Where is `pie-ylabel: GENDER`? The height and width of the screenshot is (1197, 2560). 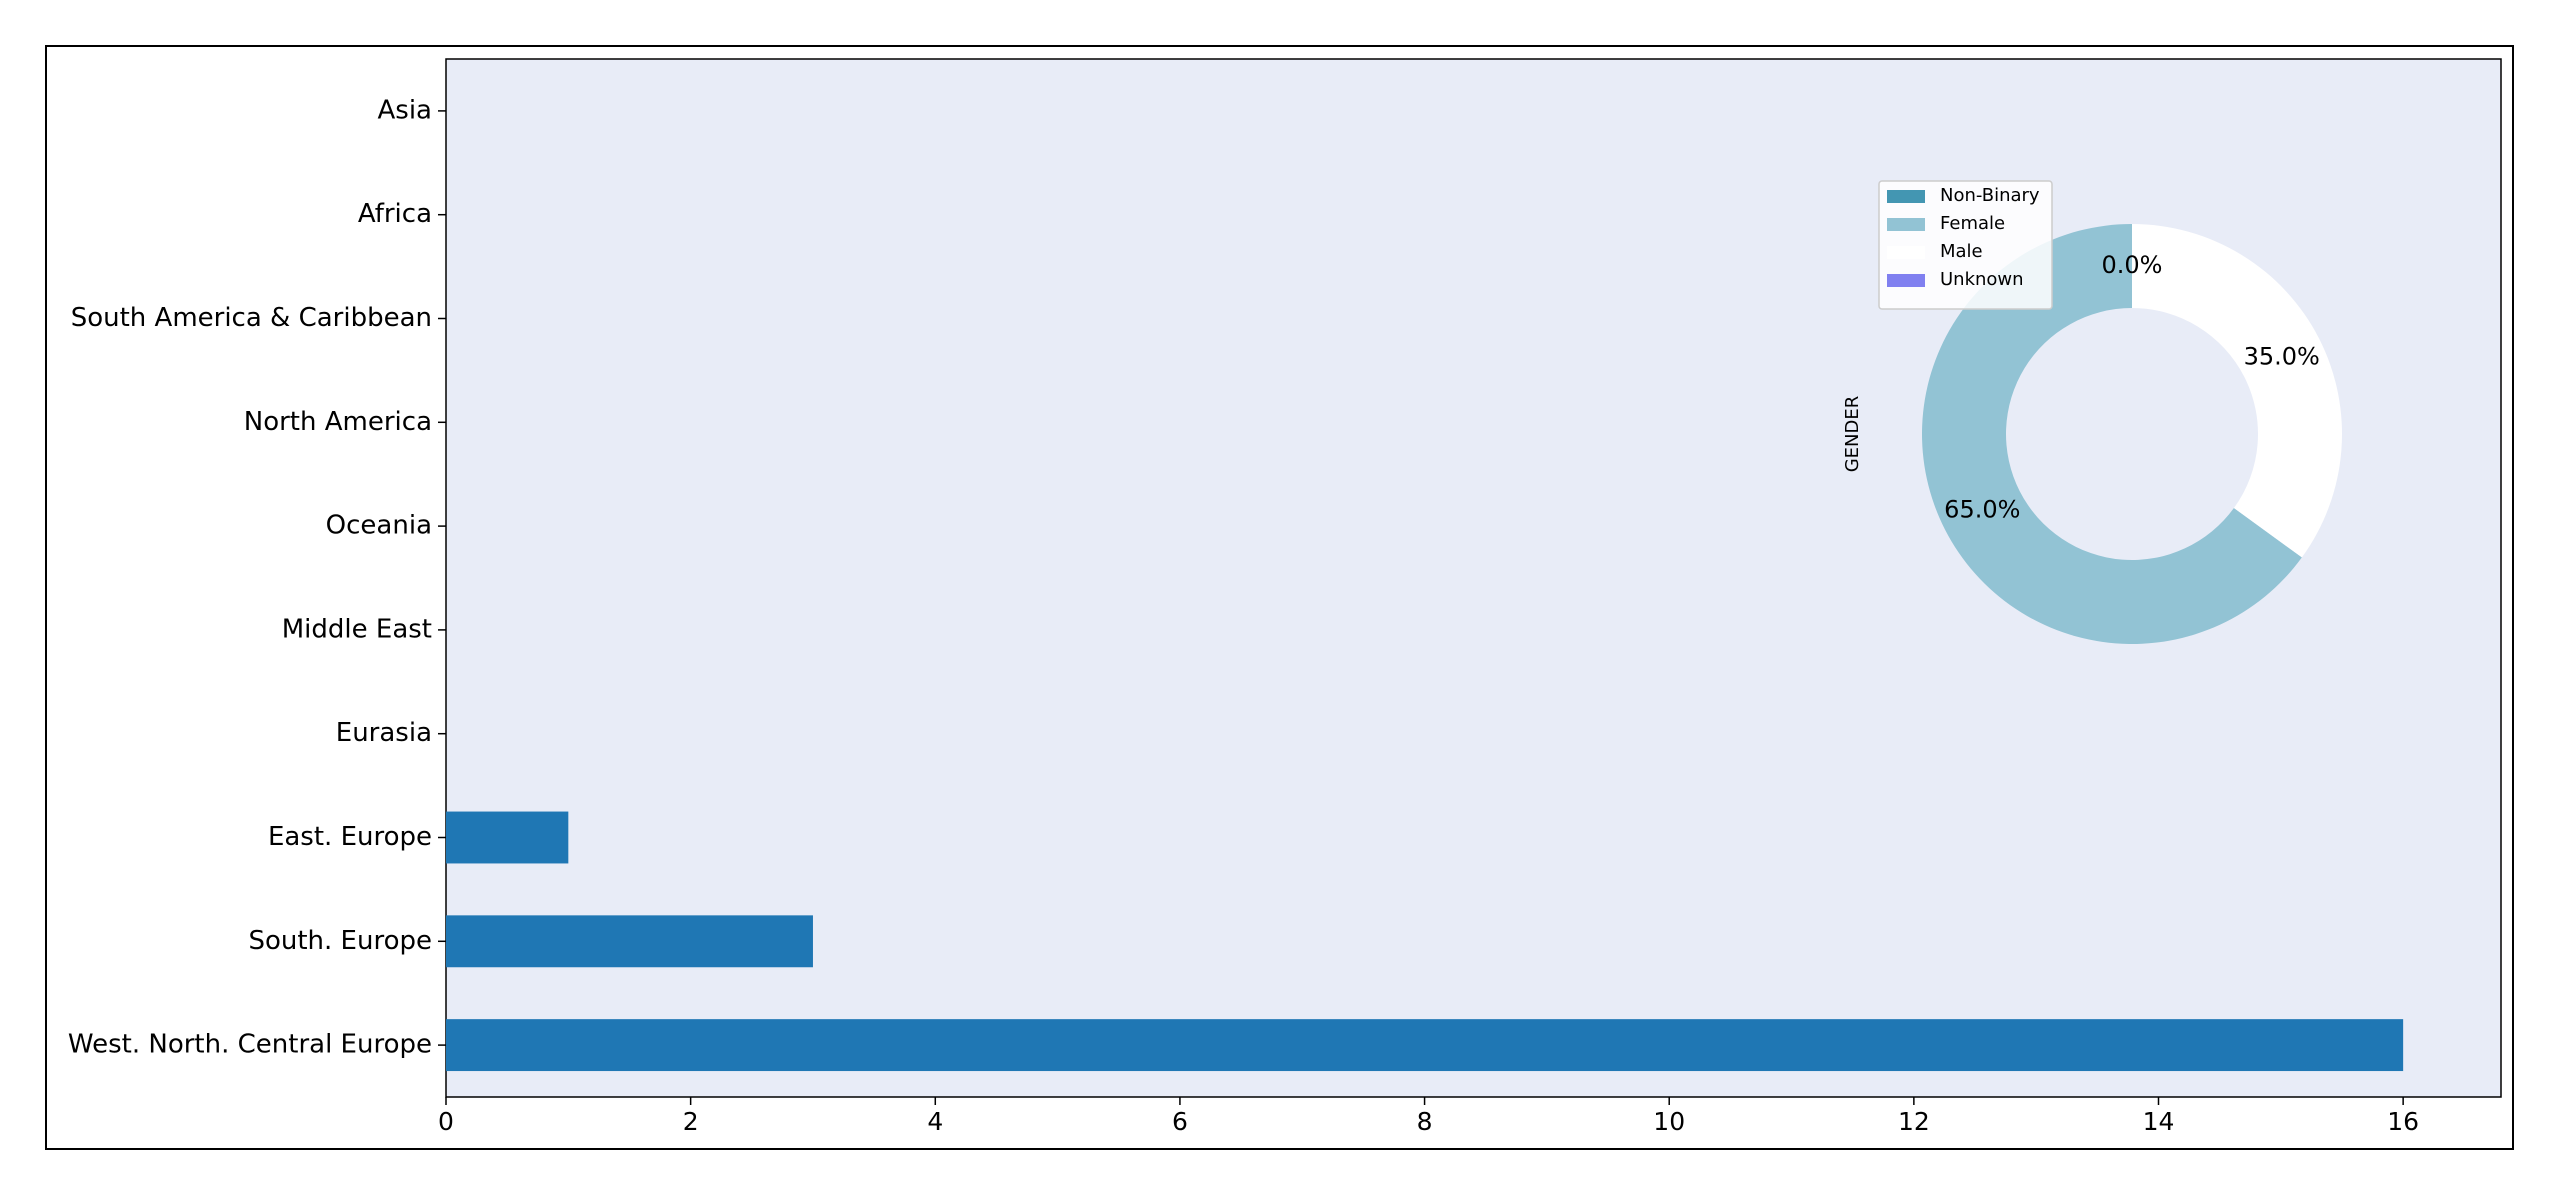
pie-ylabel: GENDER is located at coordinates (1852, 434).